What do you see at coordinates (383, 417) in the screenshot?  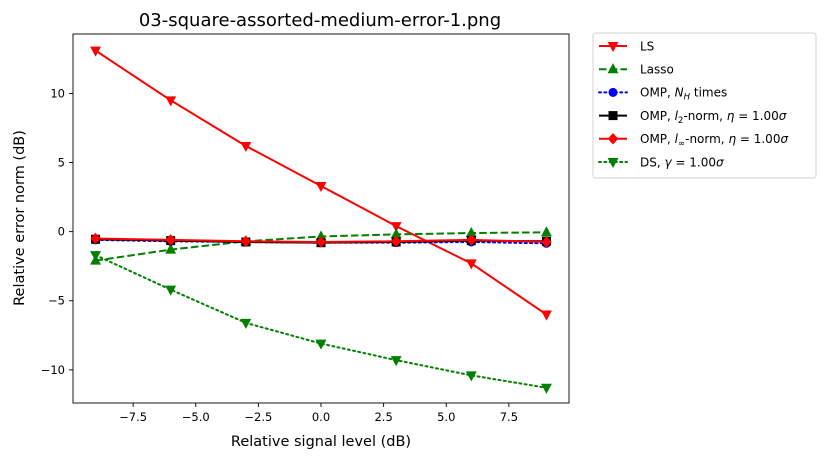 I see `x-tick-label: 2.5` at bounding box center [383, 417].